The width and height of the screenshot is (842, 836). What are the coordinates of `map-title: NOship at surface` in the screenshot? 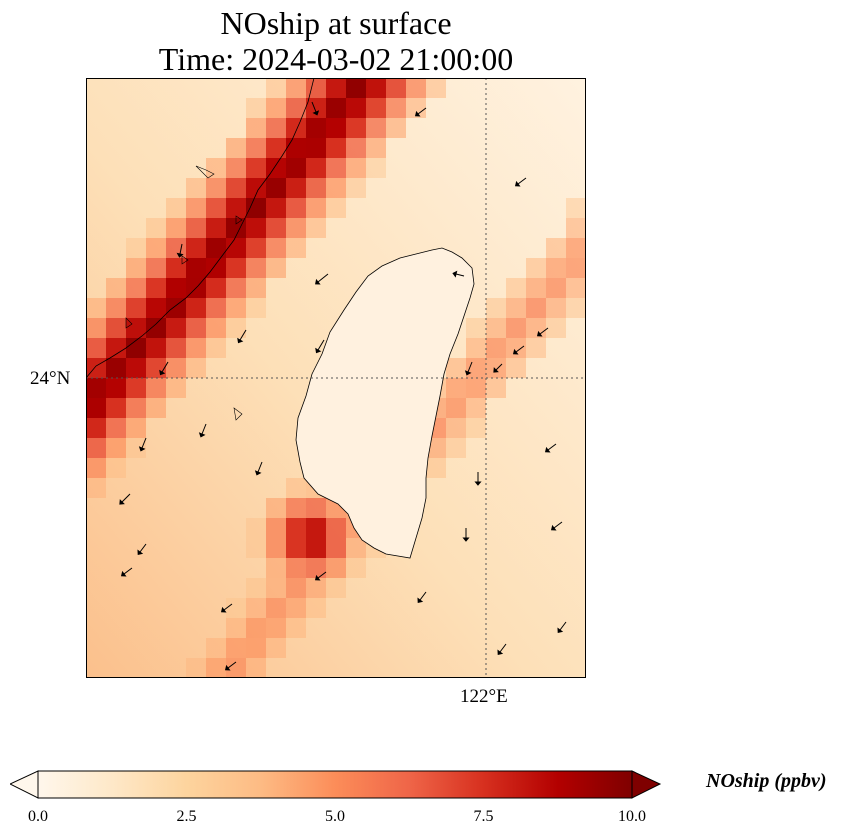 It's located at (336, 23).